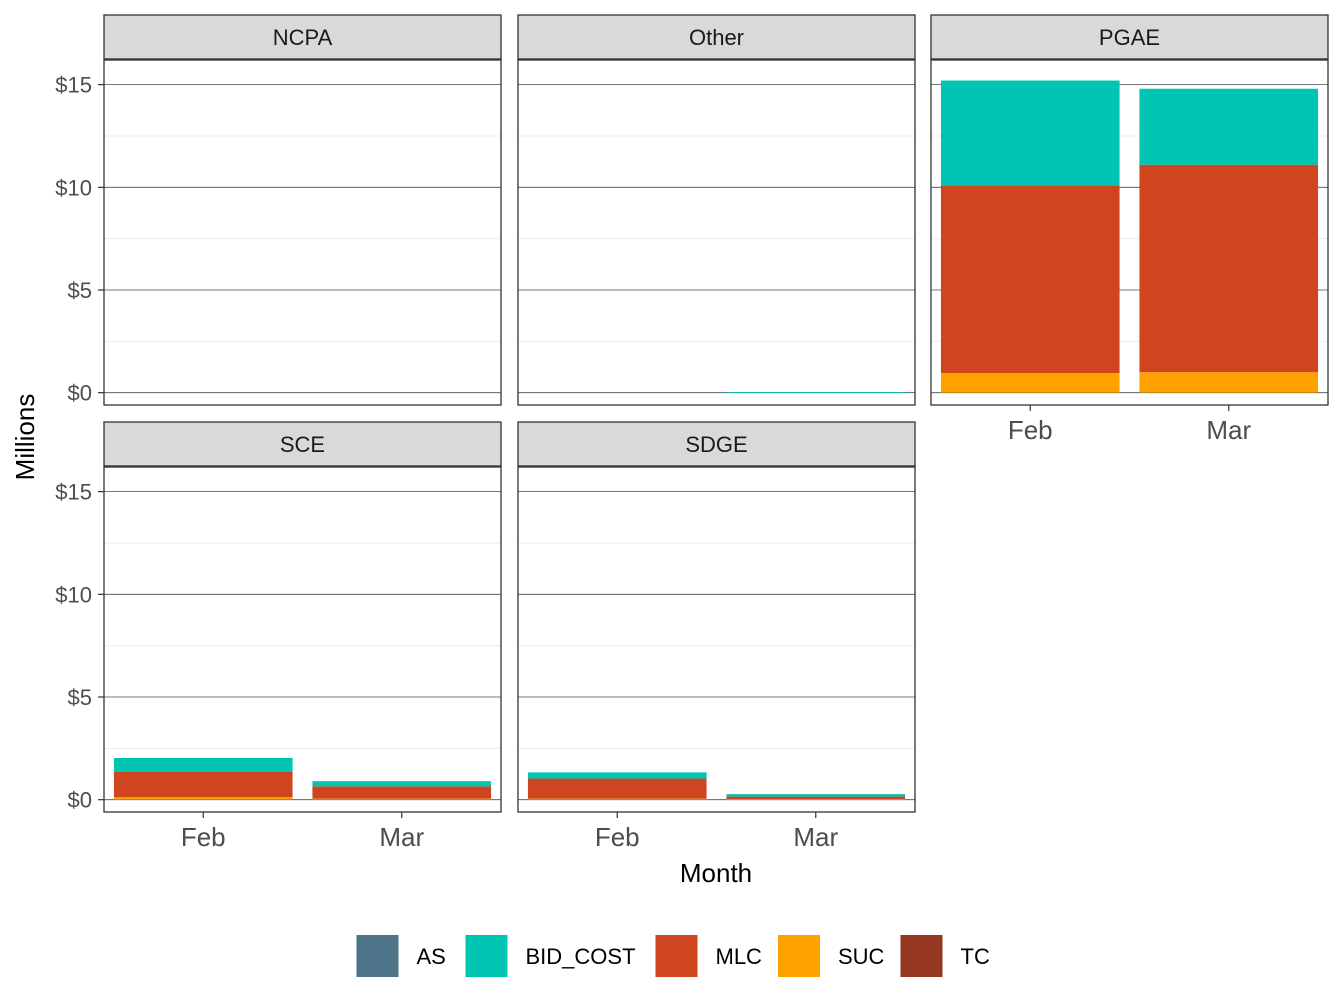 This screenshot has width=1344, height=1008. What do you see at coordinates (581, 956) in the screenshot?
I see `legend-label: BID_COST` at bounding box center [581, 956].